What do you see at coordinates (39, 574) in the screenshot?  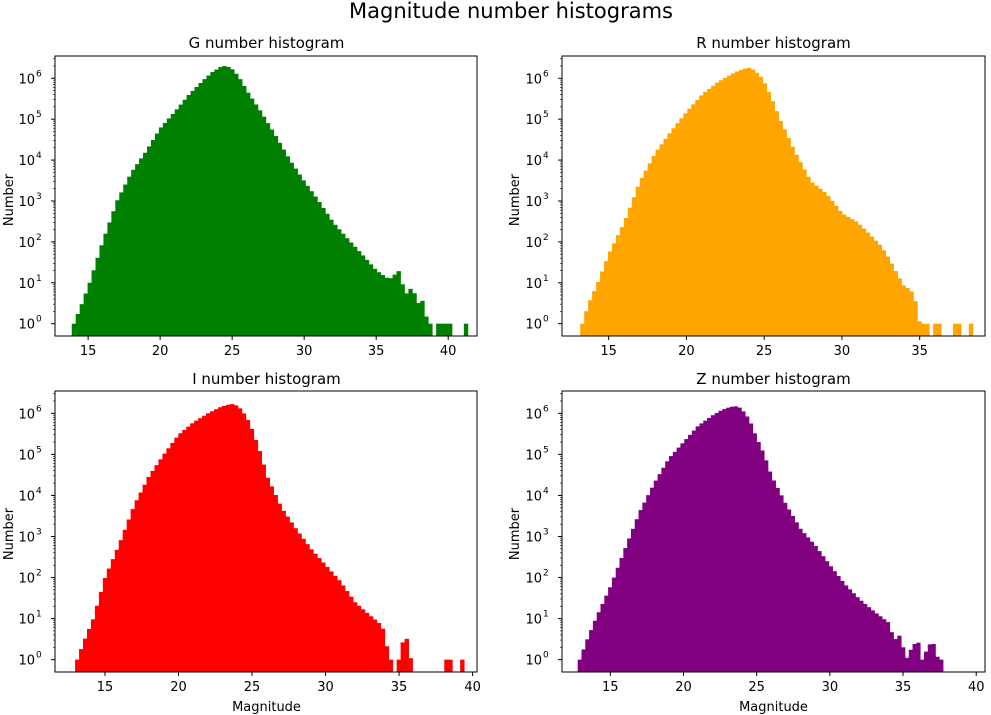 I see `y-tick-exponent: 2` at bounding box center [39, 574].